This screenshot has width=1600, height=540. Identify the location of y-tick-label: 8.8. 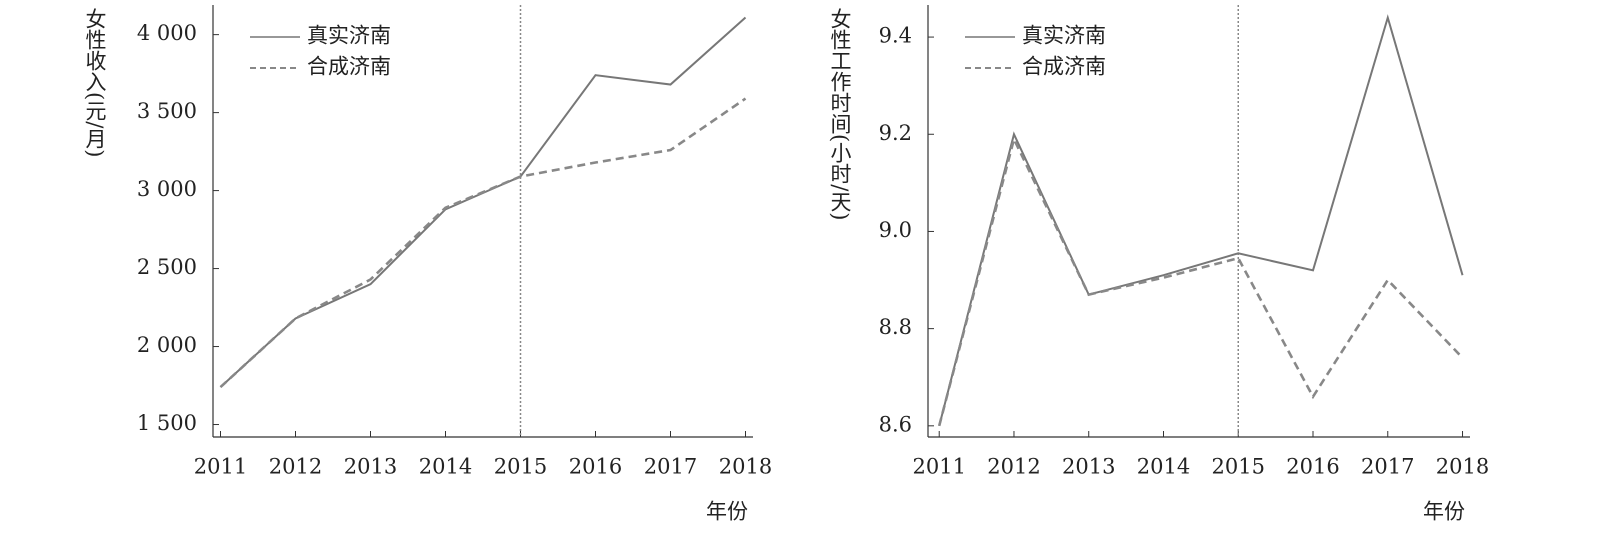
(895, 327).